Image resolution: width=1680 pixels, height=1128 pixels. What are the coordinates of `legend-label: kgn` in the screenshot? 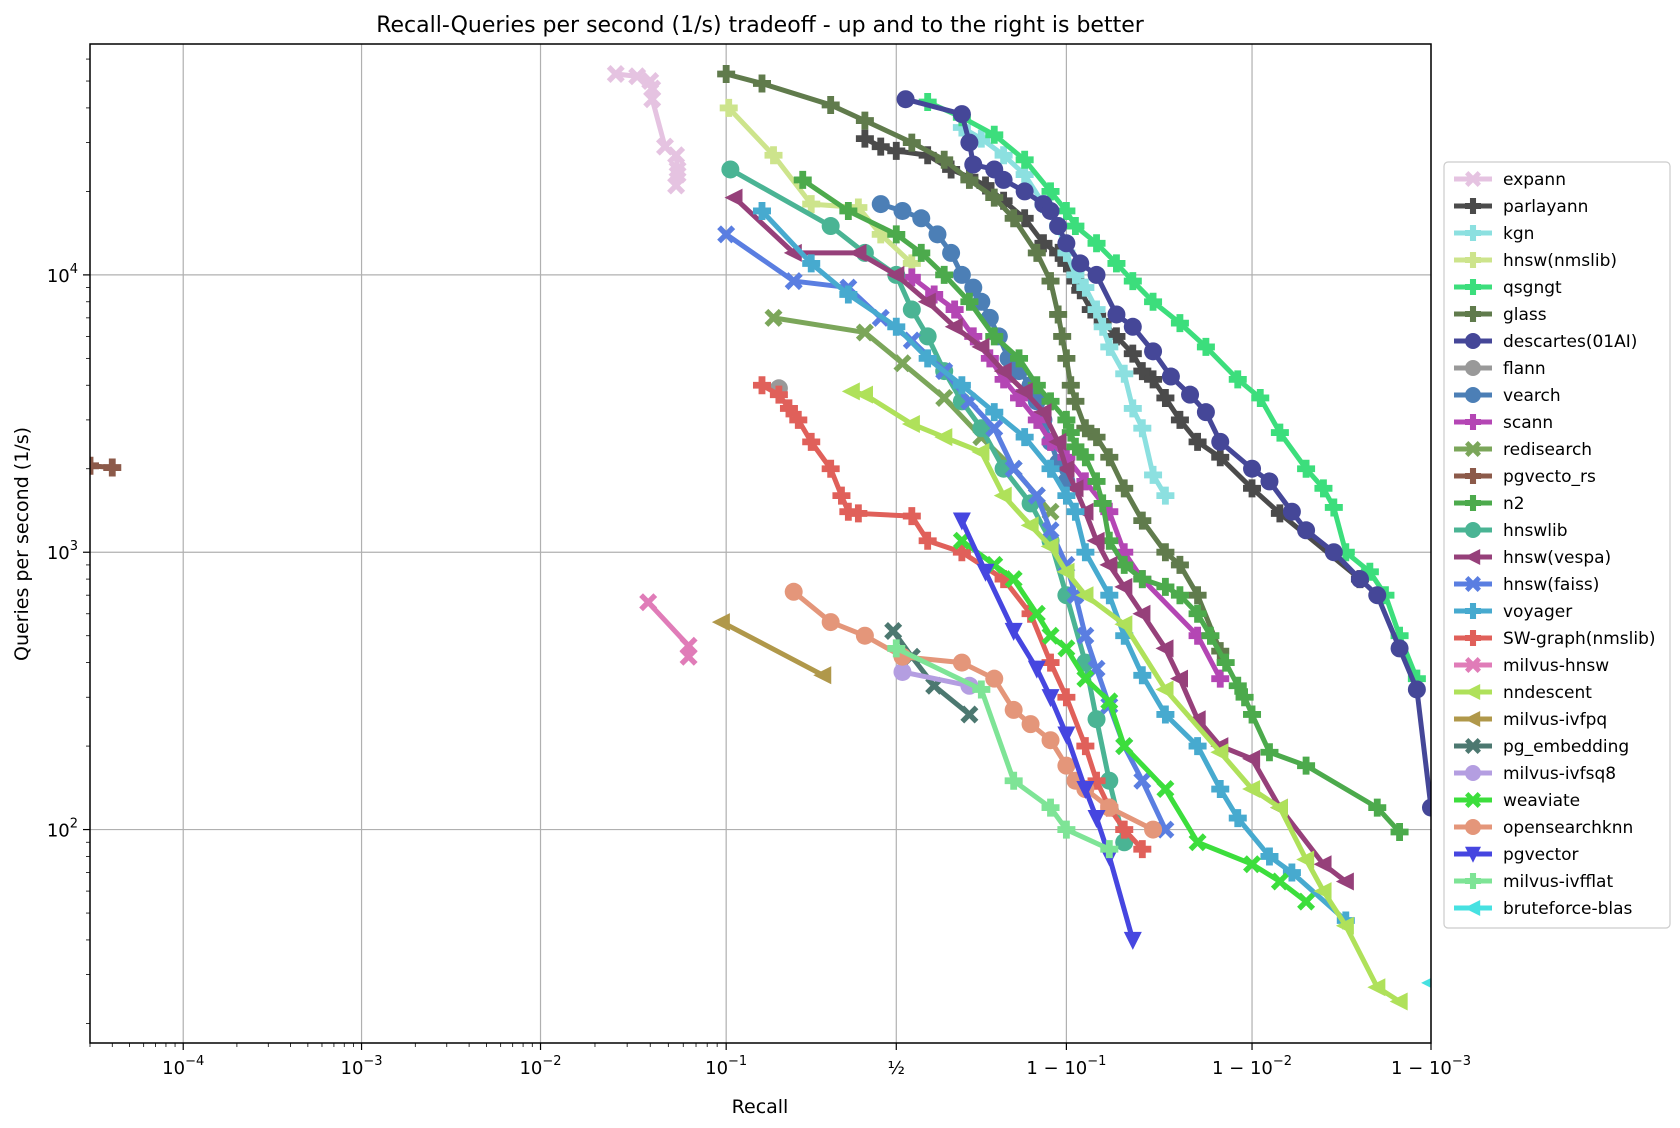 It's located at (1518, 234).